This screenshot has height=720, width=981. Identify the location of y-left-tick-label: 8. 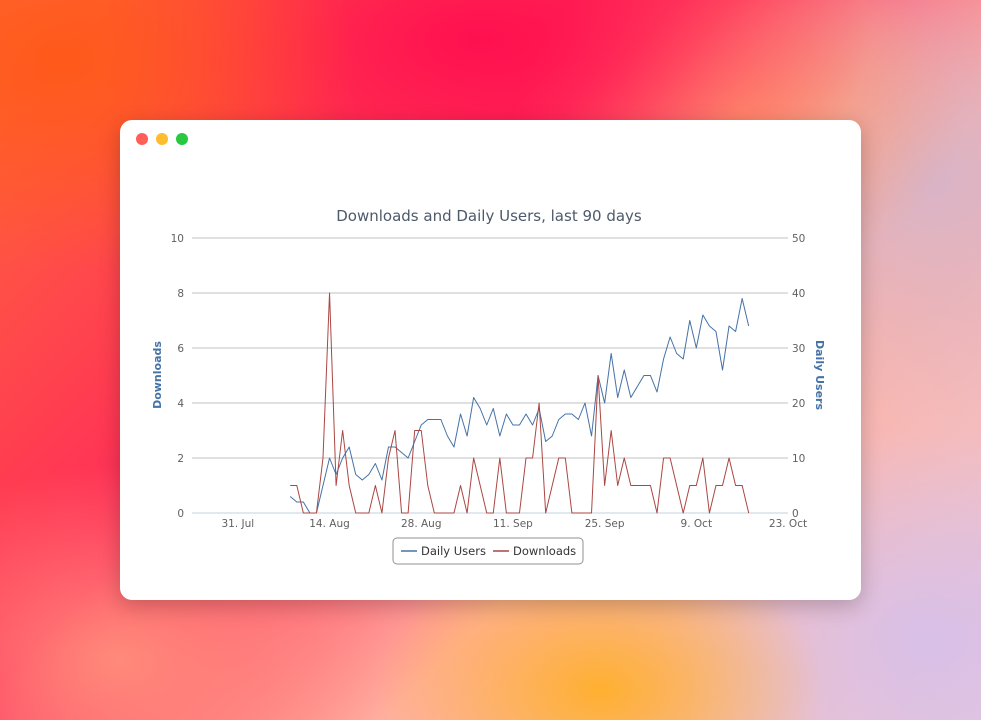
(180, 294).